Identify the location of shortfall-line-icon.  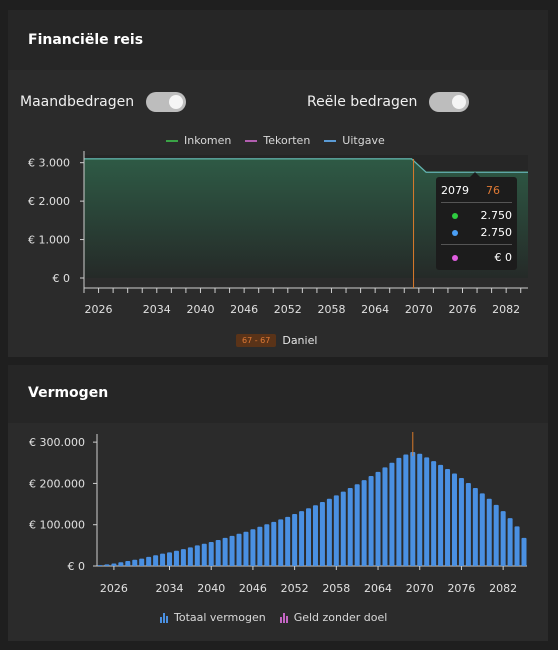
(251, 140).